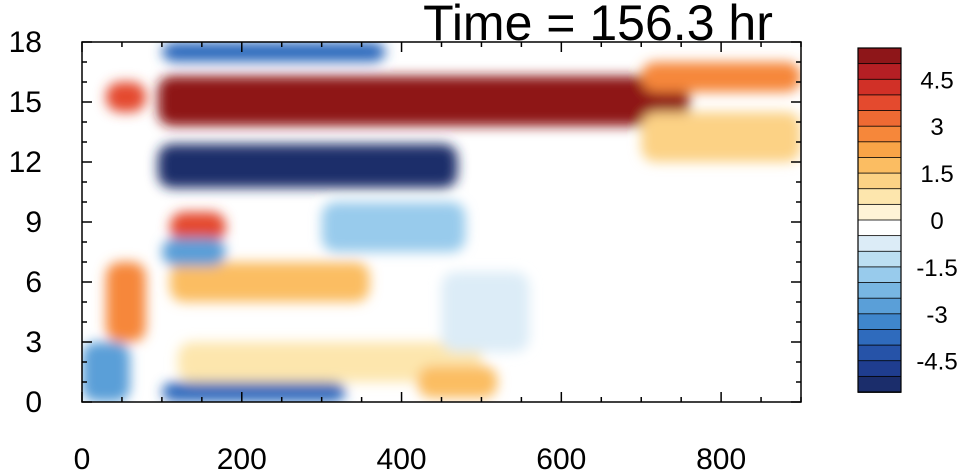  I want to click on x-tick-label: 600, so click(561, 458).